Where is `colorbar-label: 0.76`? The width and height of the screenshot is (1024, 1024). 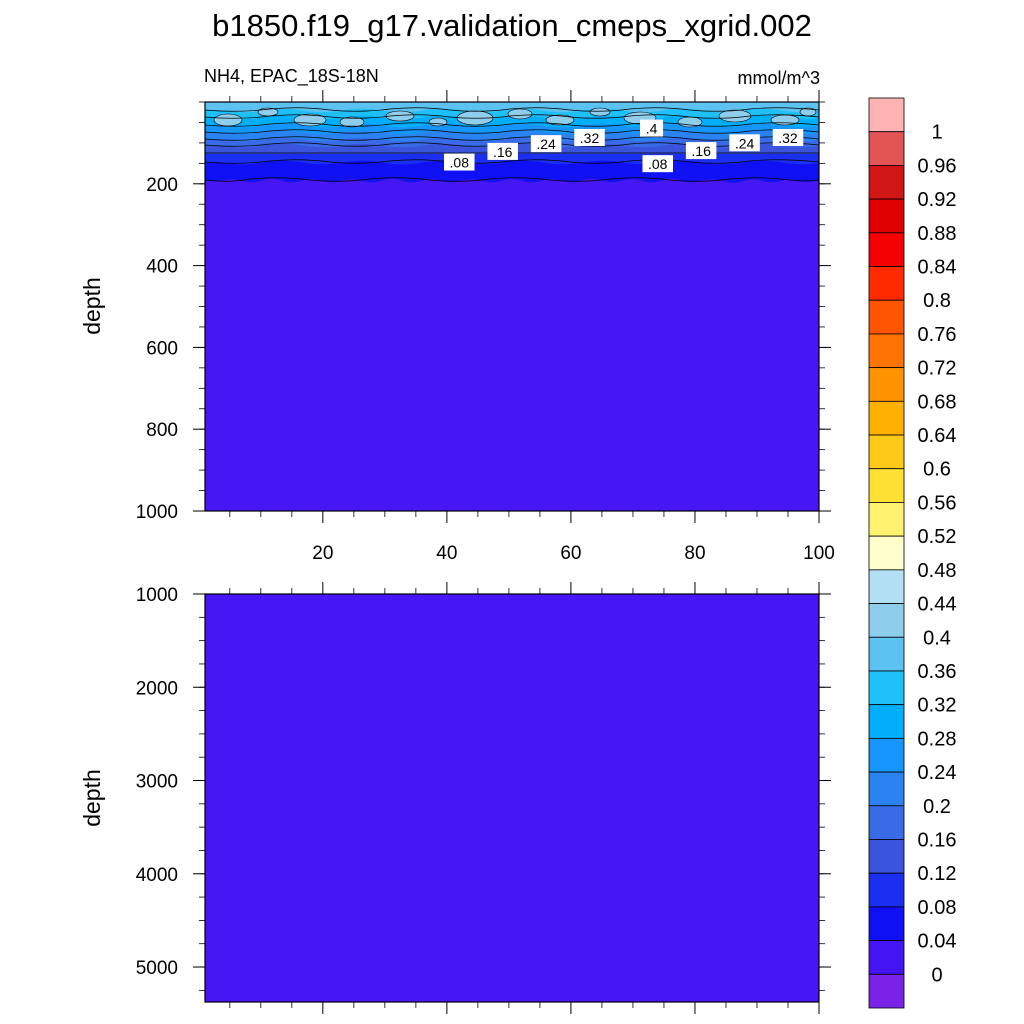
colorbar-label: 0.76 is located at coordinates (937, 335).